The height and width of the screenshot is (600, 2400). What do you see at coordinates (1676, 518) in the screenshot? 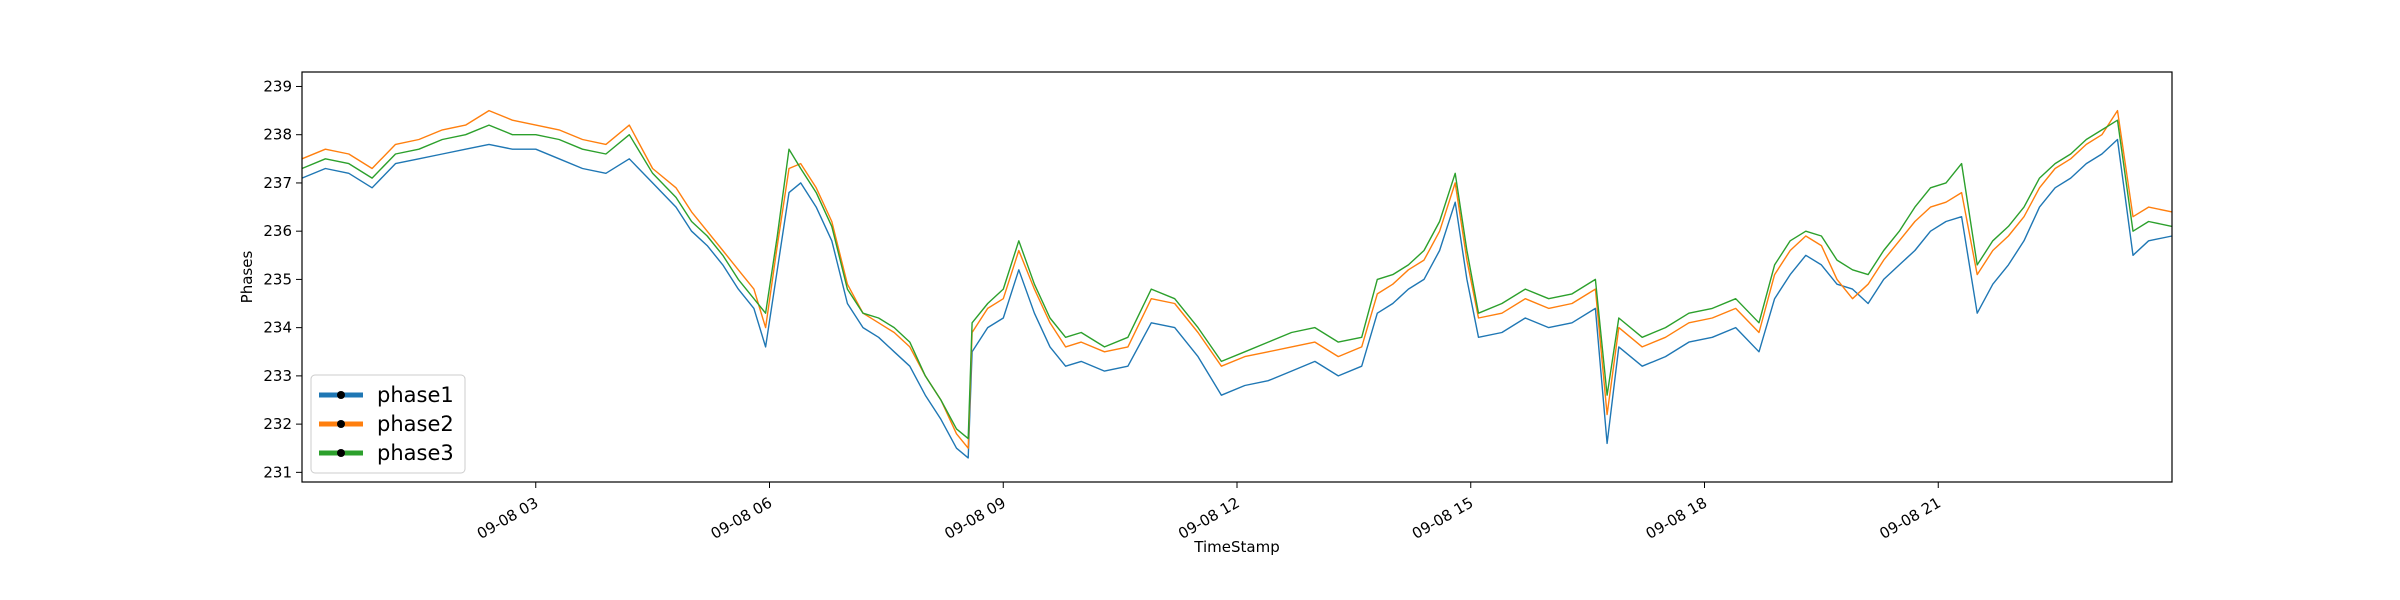
I see `x-tick-label: 09-08 18` at bounding box center [1676, 518].